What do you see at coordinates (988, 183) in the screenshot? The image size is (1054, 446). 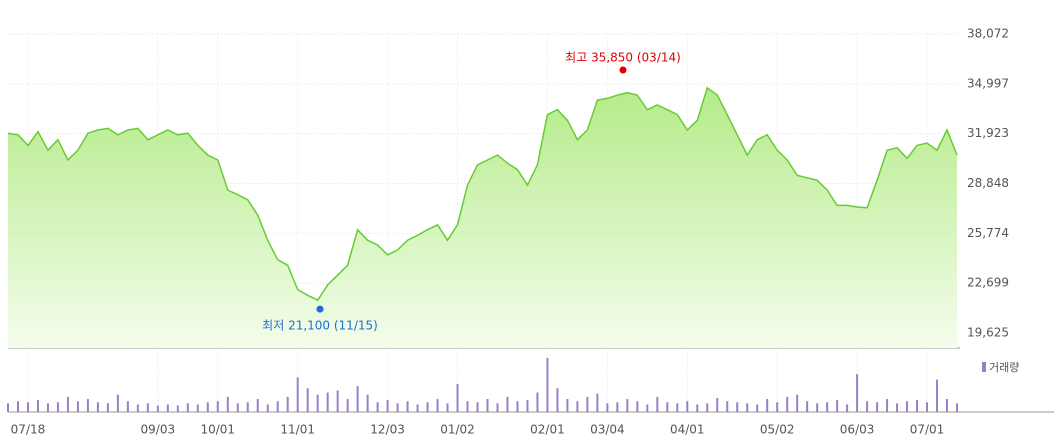 I see `y-tick-label: 28,848` at bounding box center [988, 183].